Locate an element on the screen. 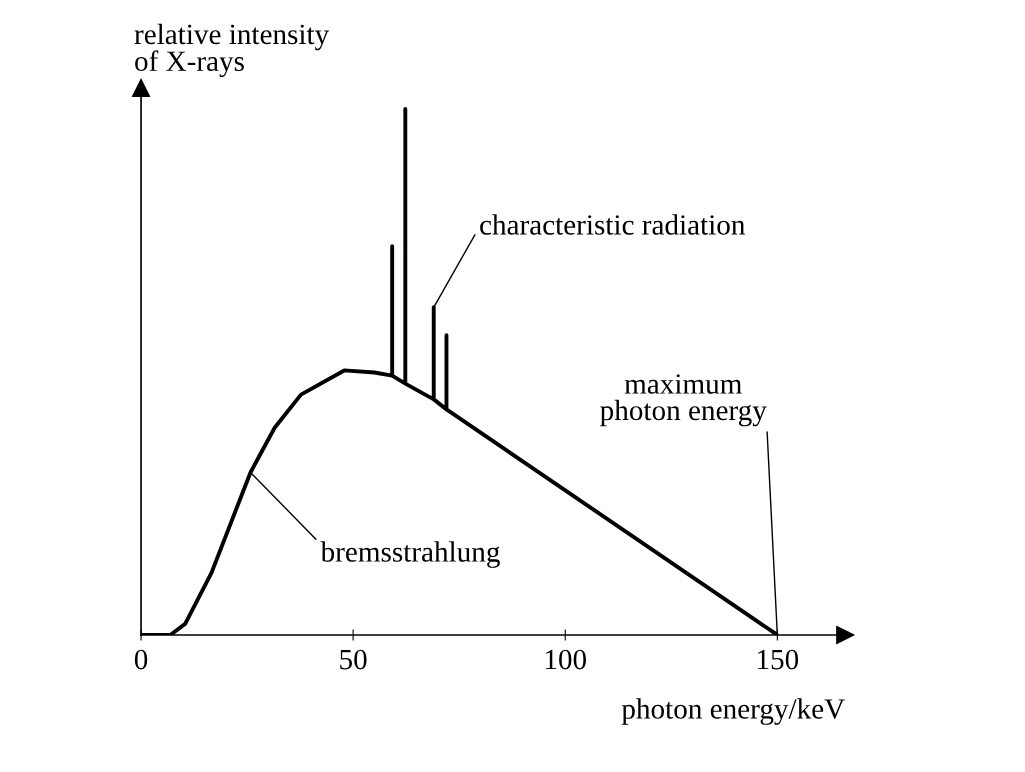 This screenshot has width=1025, height=772. annotation: bremsstrahlung is located at coordinates (410, 554).